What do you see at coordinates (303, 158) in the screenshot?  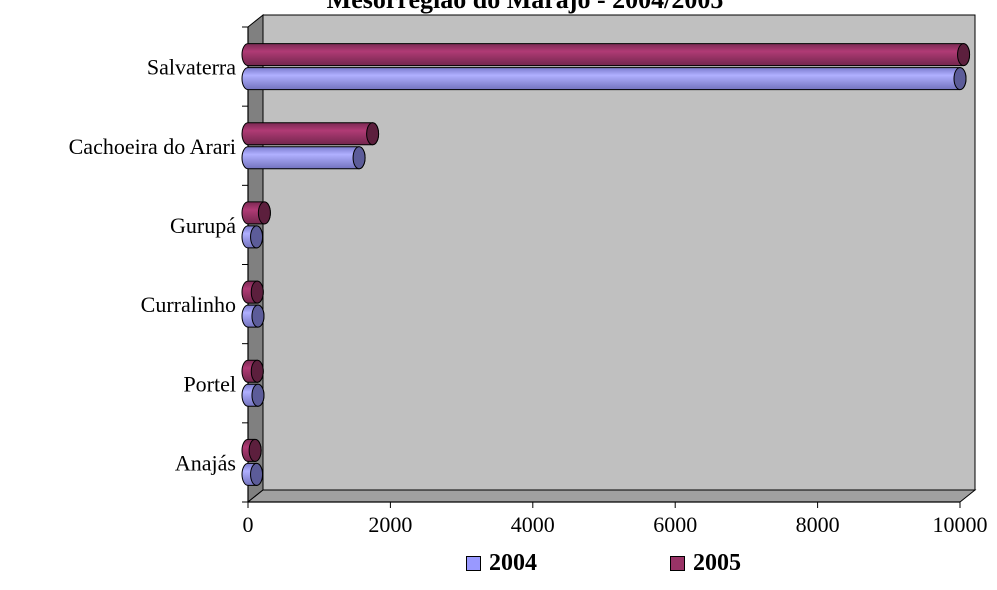 I see `bar-2004-Cachoeira do Arari` at bounding box center [303, 158].